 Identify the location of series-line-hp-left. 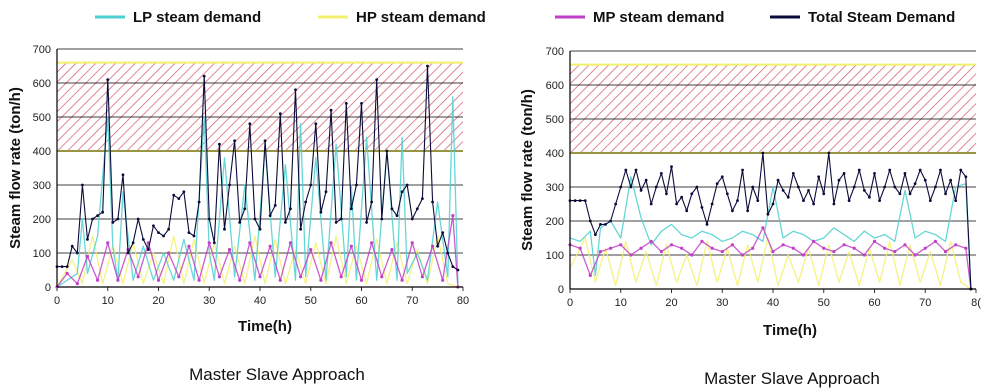
(257, 261).